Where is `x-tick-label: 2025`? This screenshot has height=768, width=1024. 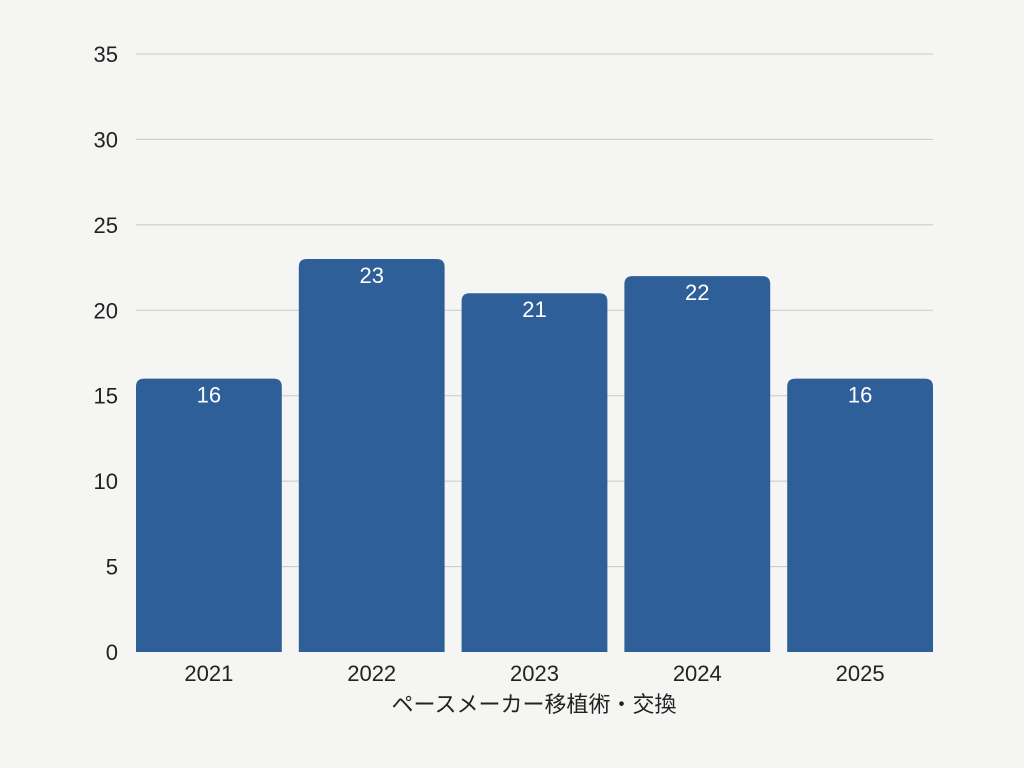 x-tick-label: 2025 is located at coordinates (860, 673).